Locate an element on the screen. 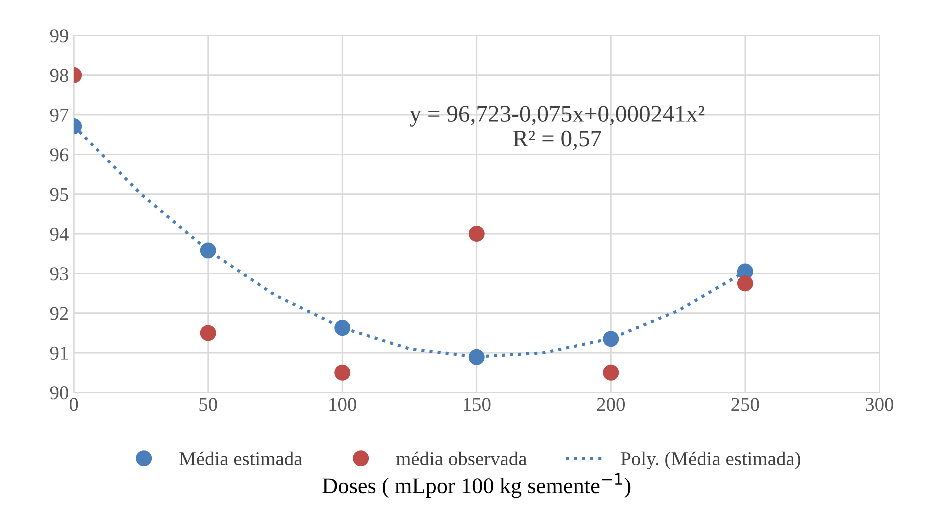  x-tick-label: 100 is located at coordinates (343, 405).